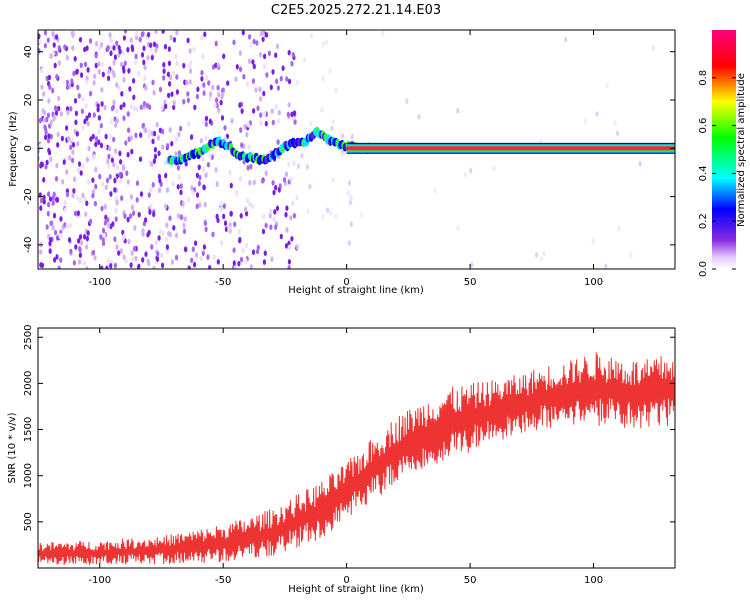  Describe the element at coordinates (28, 521) in the screenshot. I see `snr-ytick-label: 500` at that location.